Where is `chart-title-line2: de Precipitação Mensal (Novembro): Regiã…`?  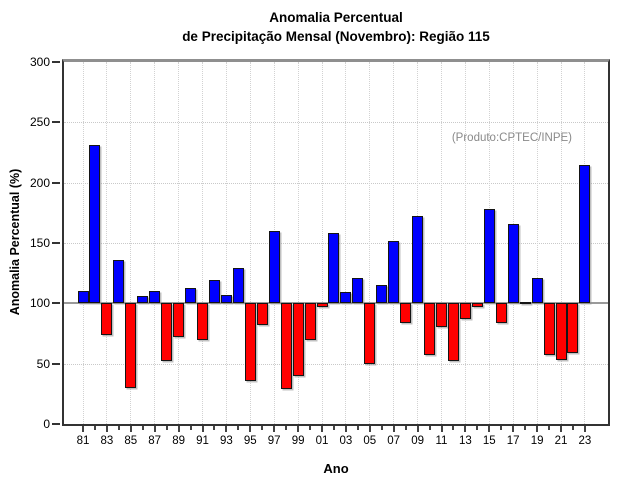 chart-title-line2: de Precipitação Mensal (Novembro): Regiã… is located at coordinates (336, 36).